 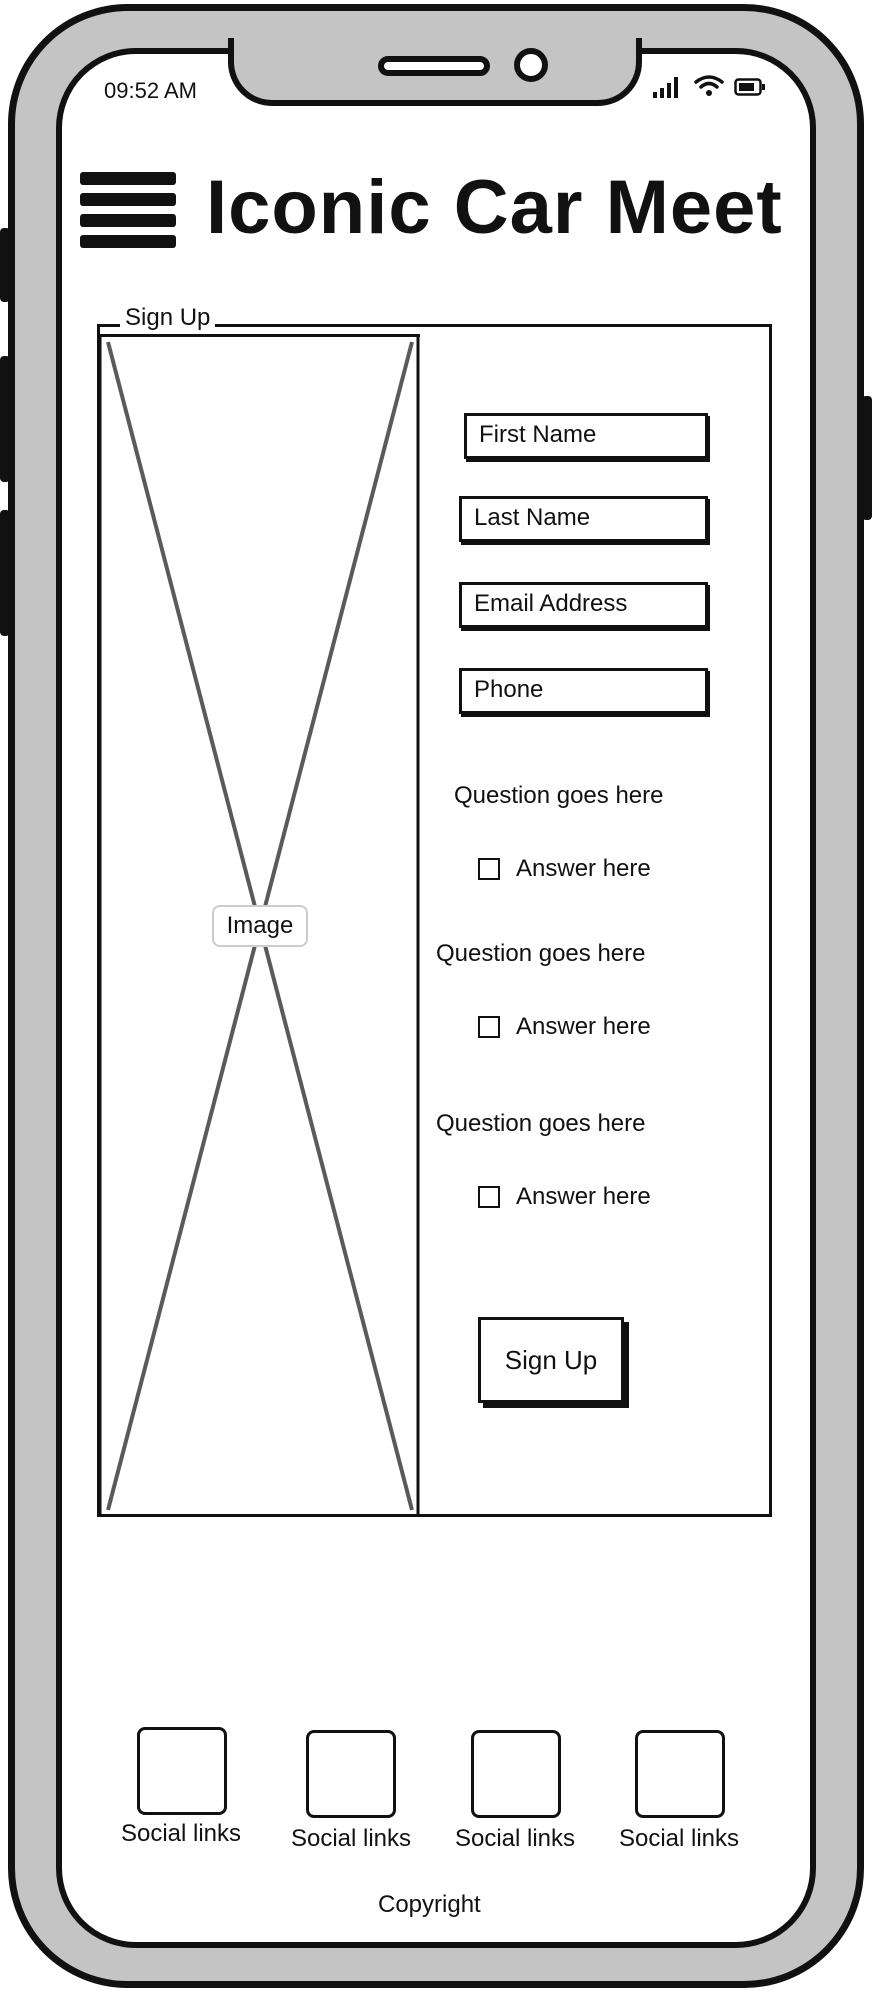 I want to click on signup-legend: Sign Up, so click(x=168, y=318).